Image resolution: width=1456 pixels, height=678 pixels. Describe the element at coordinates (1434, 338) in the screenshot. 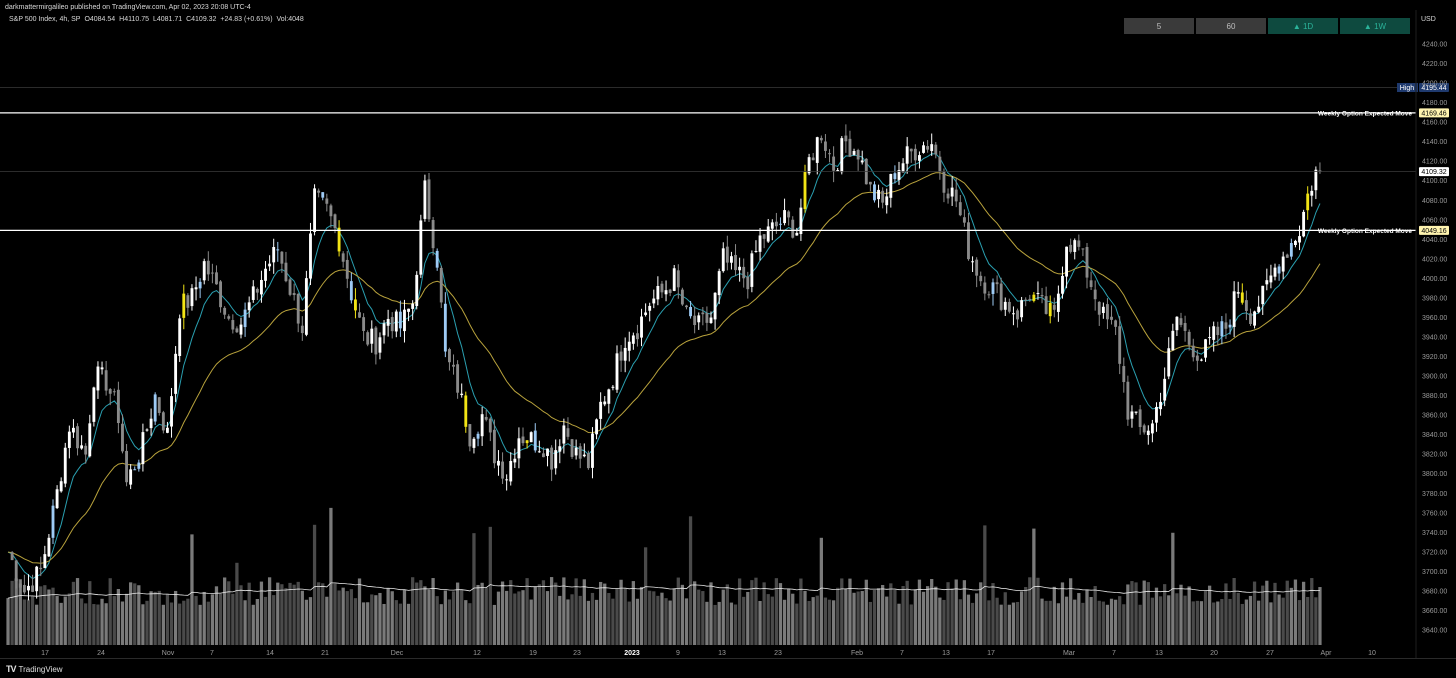

I see `y-tick-label: 3940.00` at that location.